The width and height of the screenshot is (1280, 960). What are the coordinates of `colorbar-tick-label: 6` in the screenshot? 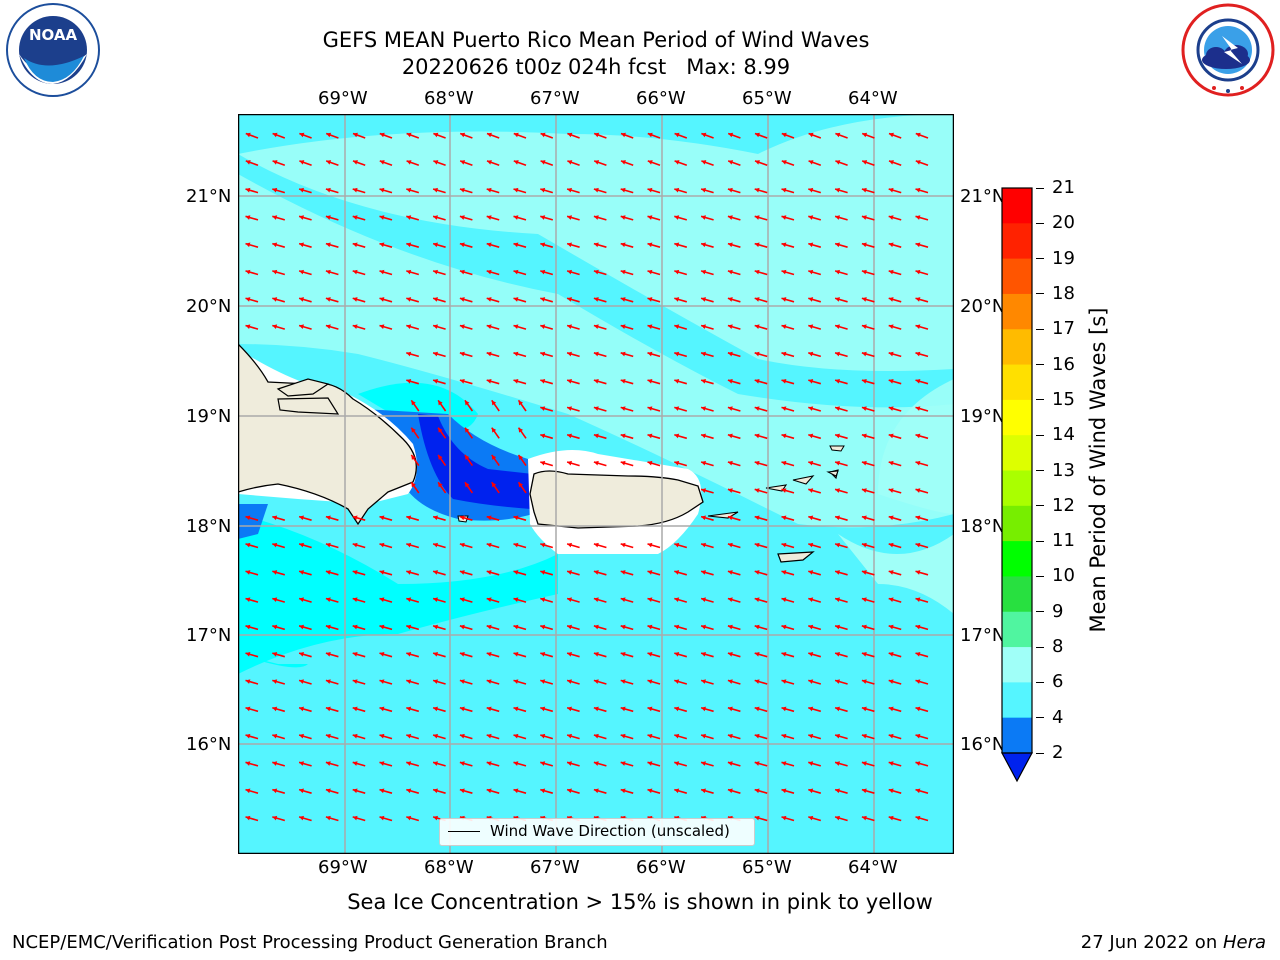 It's located at (1049, 681).